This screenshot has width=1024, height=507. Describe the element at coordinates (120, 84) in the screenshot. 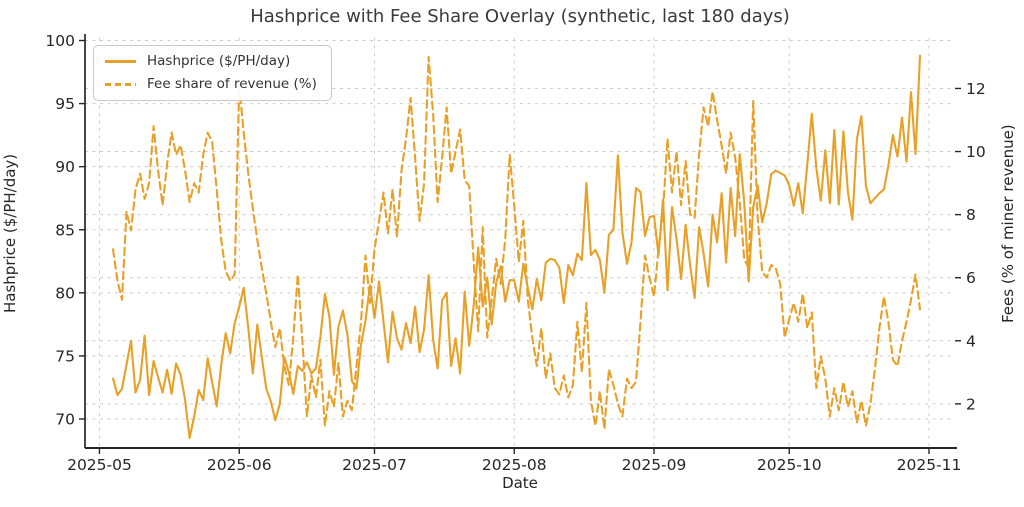

I see `dashed-line-swatch-icon` at that location.